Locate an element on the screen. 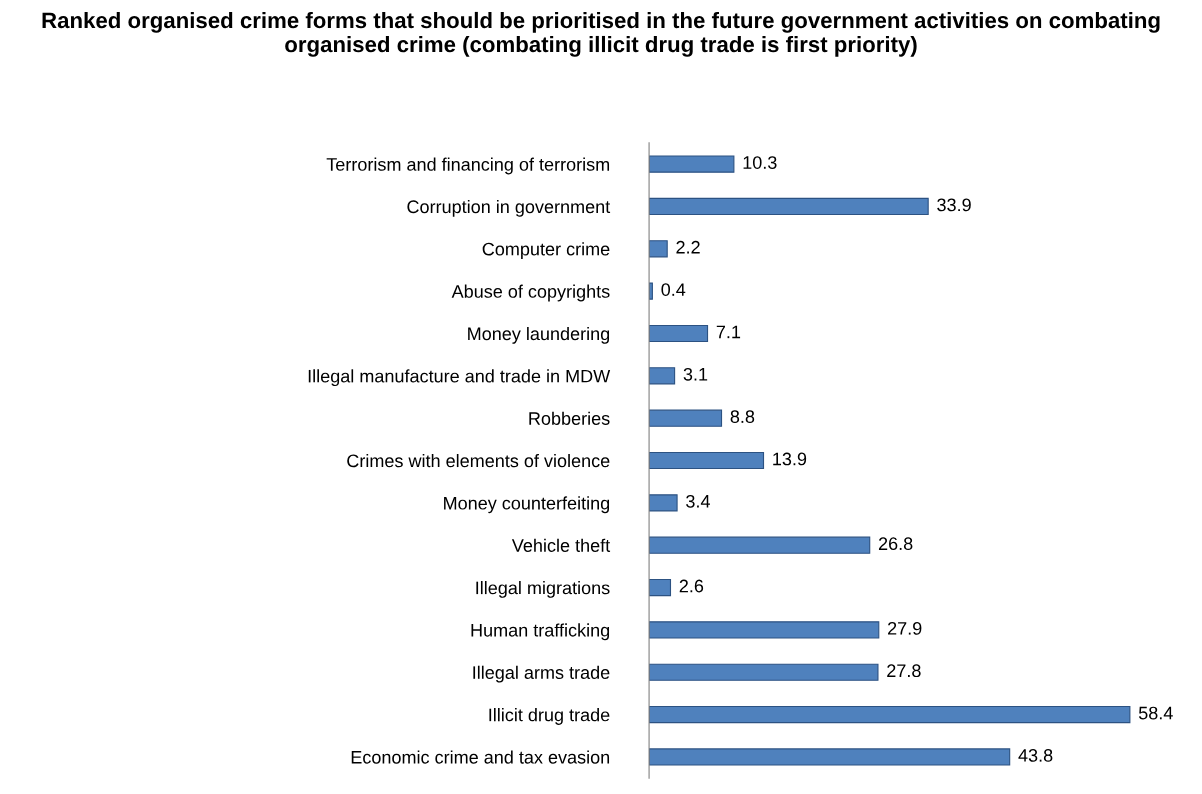  y-tick-label: Robberies is located at coordinates (569, 418).